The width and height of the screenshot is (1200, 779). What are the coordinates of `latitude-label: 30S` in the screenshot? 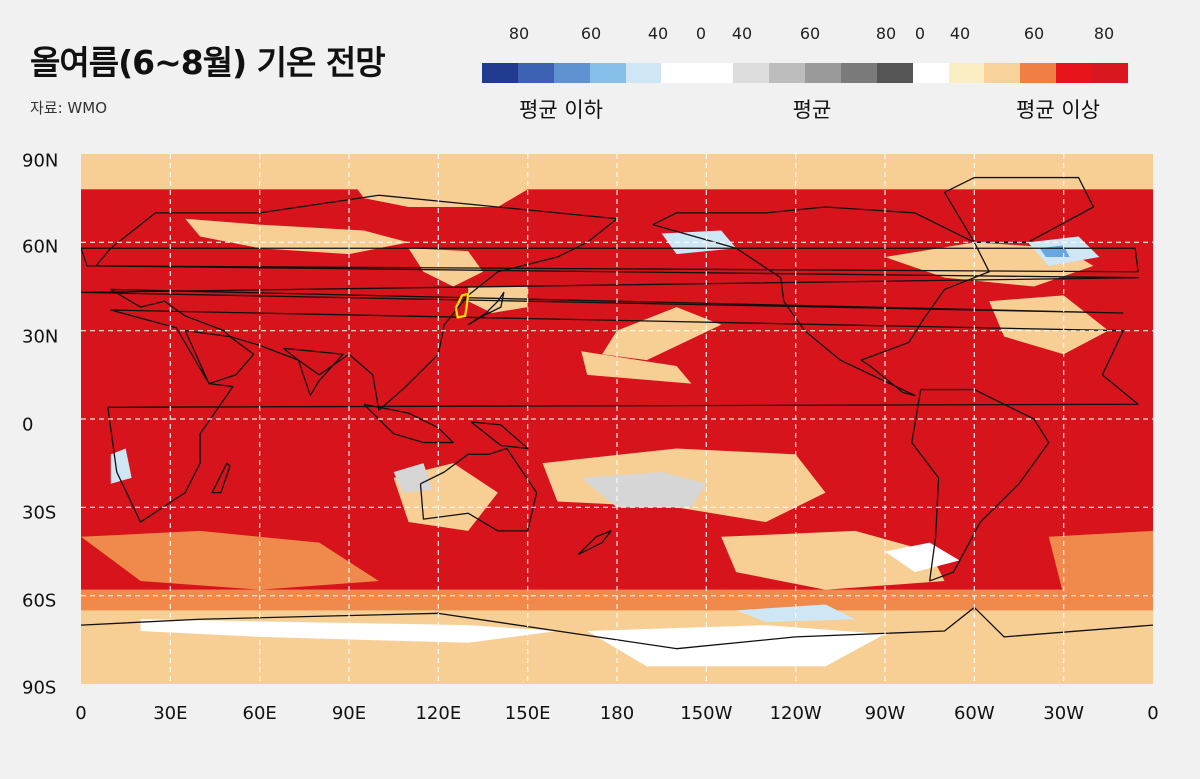 It's located at (39, 513).